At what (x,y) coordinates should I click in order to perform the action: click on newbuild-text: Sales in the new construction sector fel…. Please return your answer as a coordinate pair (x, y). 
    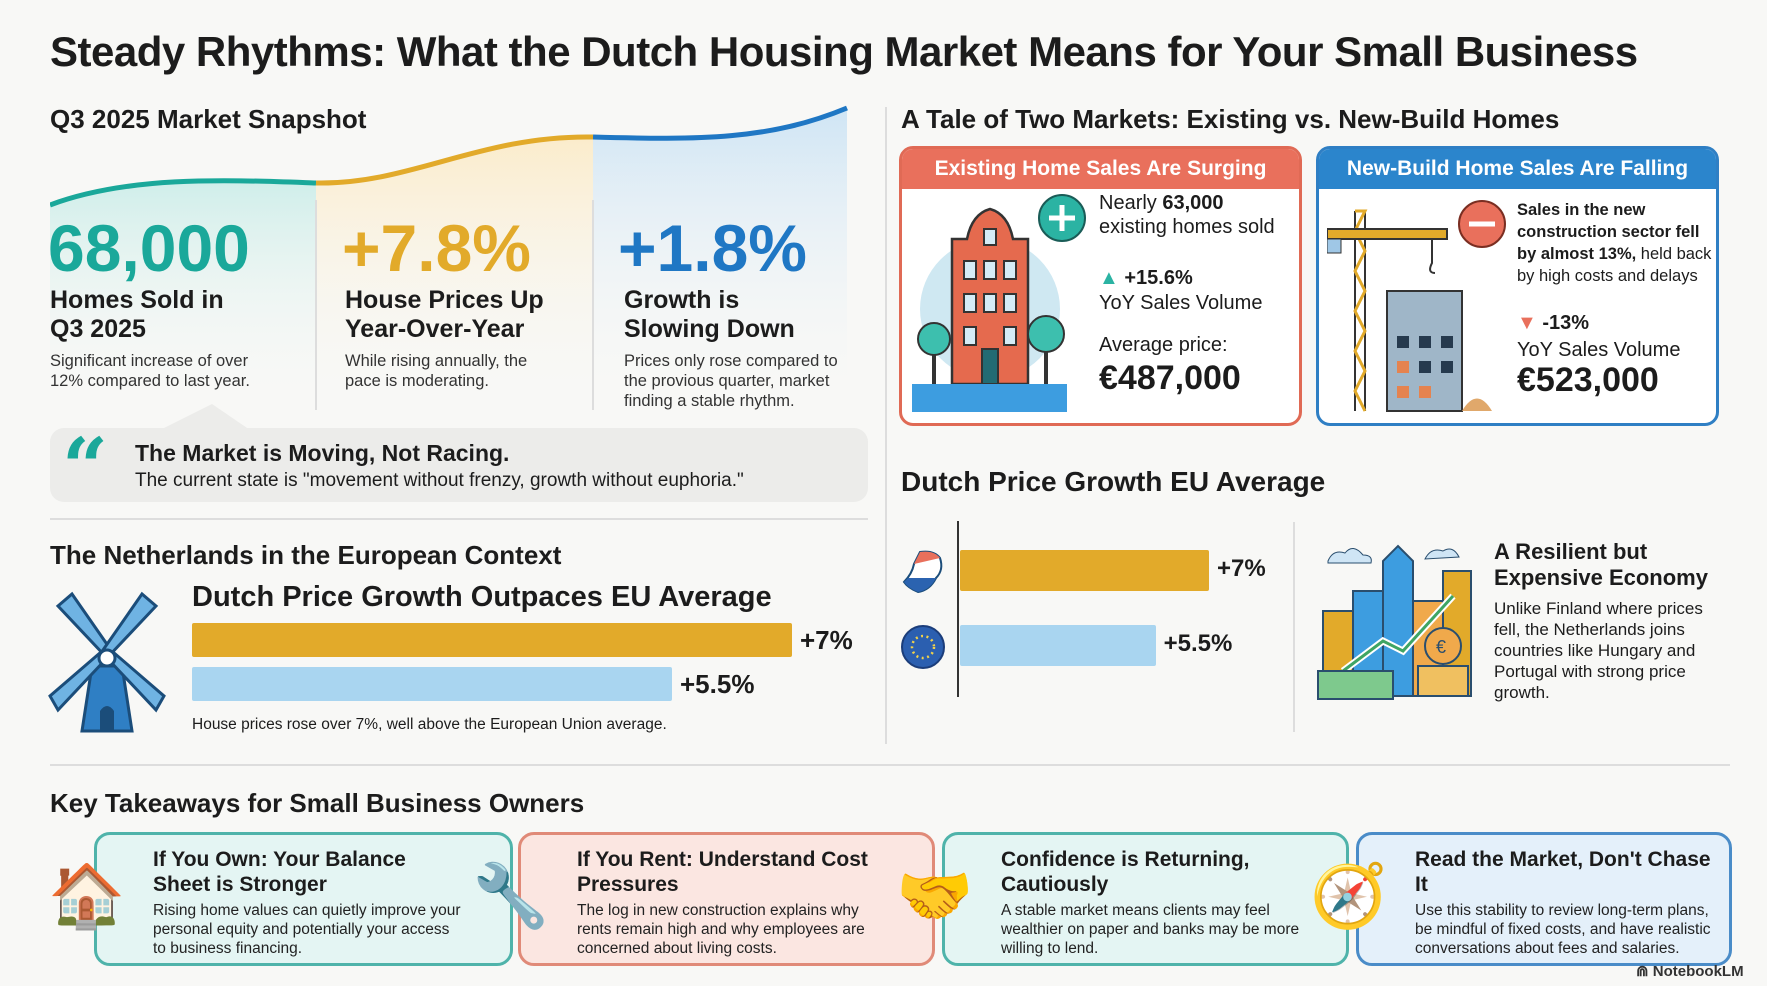
    Looking at the image, I should click on (1616, 243).